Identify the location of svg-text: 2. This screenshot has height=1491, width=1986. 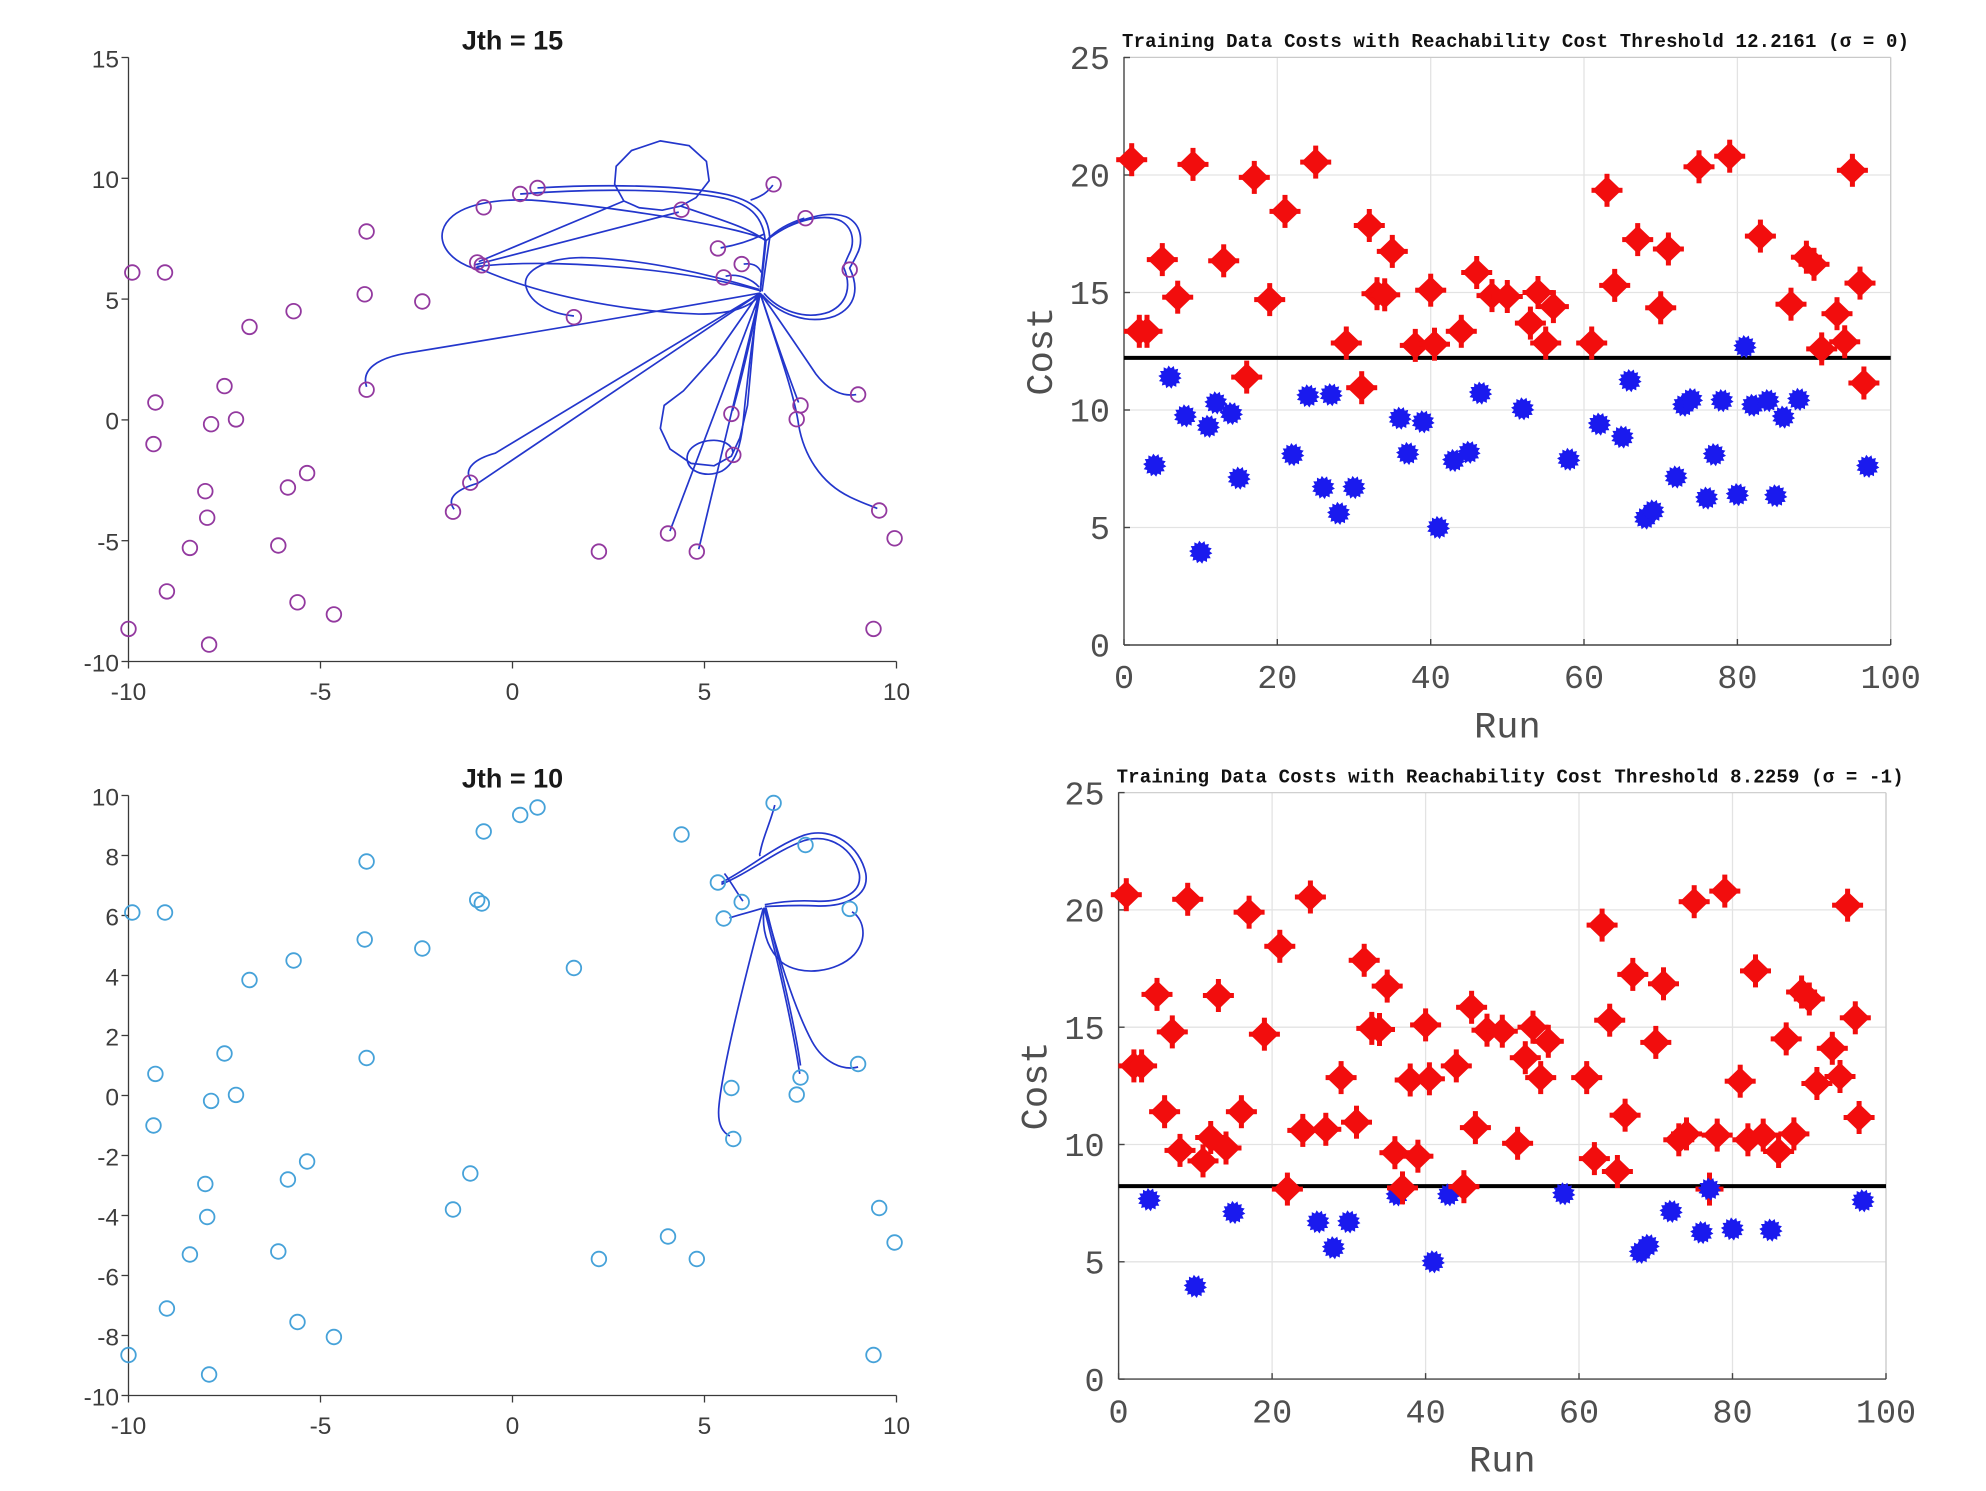
(112, 1037).